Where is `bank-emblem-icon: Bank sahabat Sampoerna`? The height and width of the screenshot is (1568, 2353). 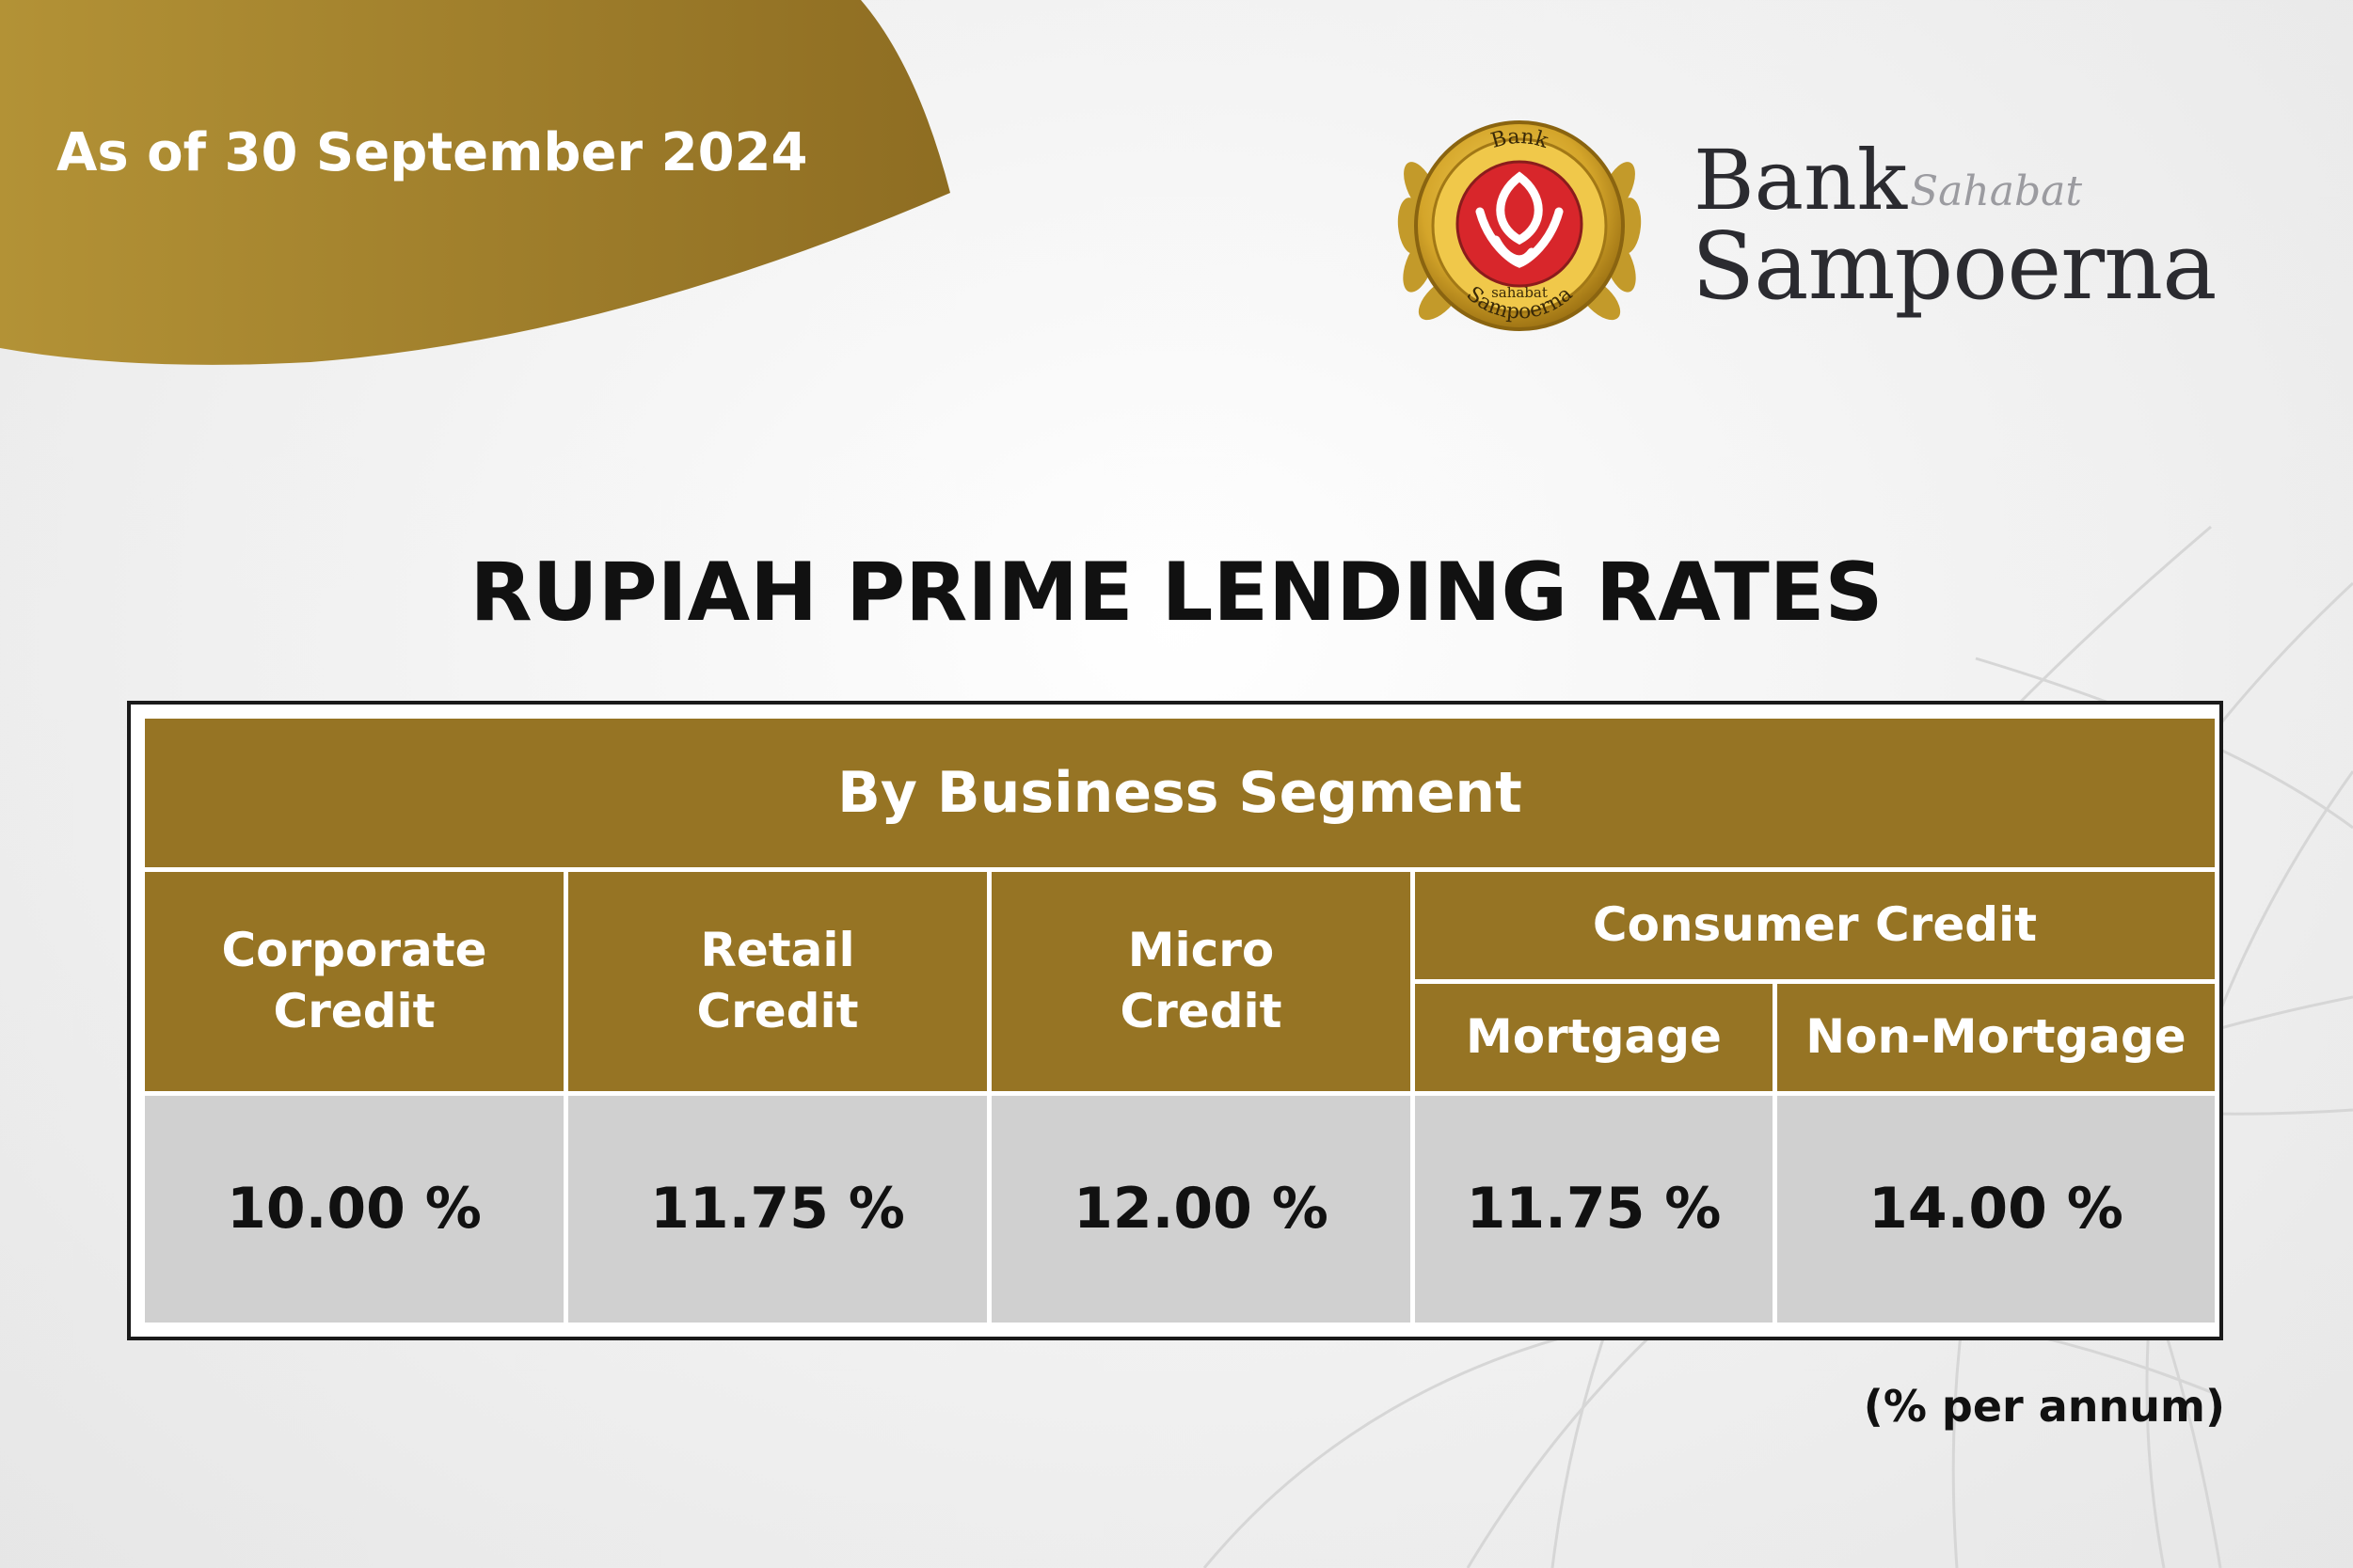 bank-emblem-icon: Bank sahabat Sampoerna is located at coordinates (1519, 225).